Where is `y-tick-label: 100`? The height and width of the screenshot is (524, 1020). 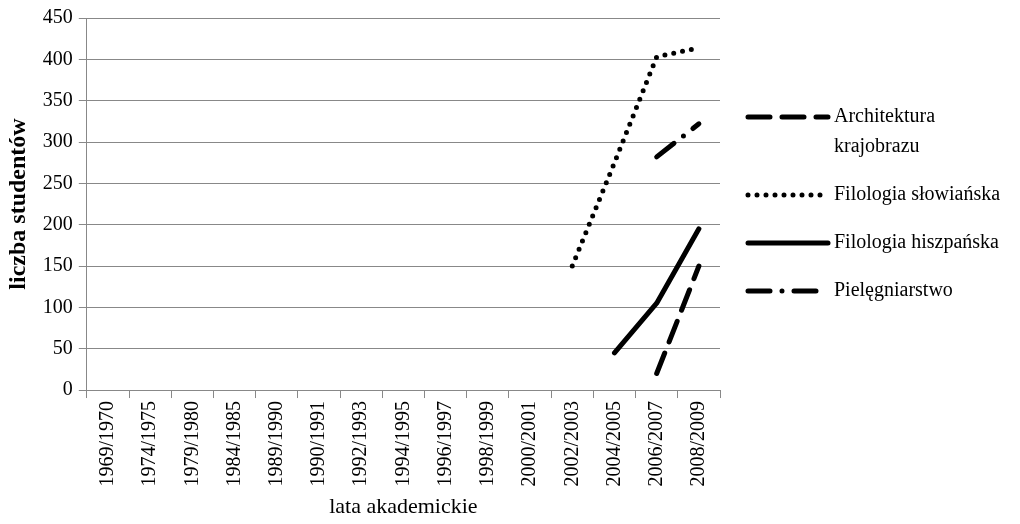 y-tick-label: 100 is located at coordinates (57, 305).